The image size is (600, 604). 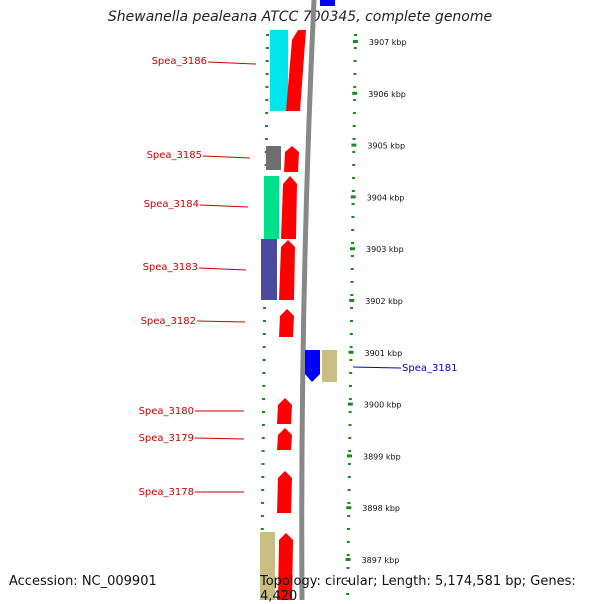 I want to click on gene-label-text: Spea_3178, so click(x=166, y=492).